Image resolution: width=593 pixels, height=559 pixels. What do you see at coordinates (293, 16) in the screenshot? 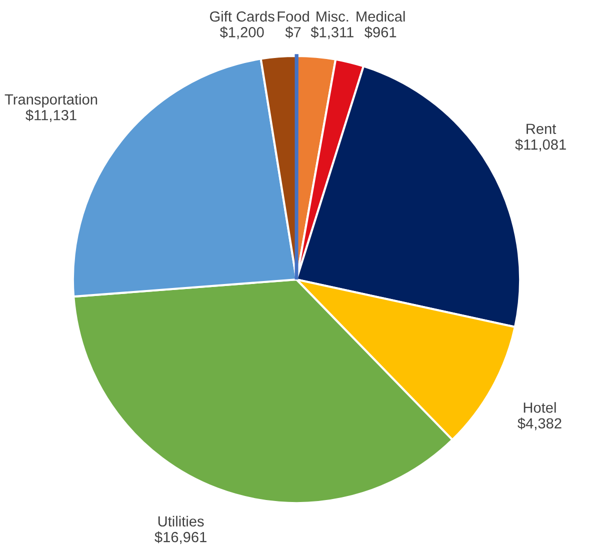
I see `slice-label: Food` at bounding box center [293, 16].